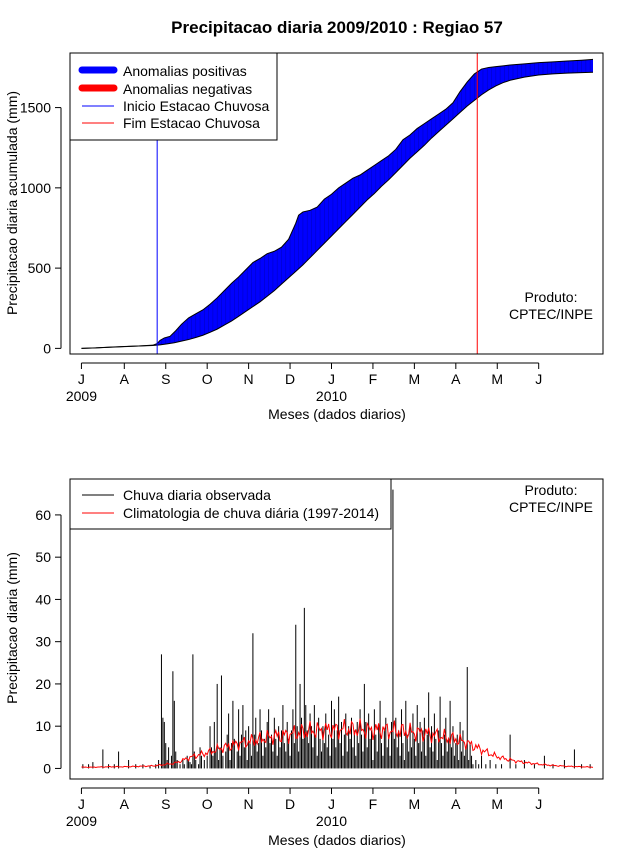 Image resolution: width=640 pixels, height=850 pixels. What do you see at coordinates (331, 396) in the screenshot?
I see `cumulative-year-label: 2010` at bounding box center [331, 396].